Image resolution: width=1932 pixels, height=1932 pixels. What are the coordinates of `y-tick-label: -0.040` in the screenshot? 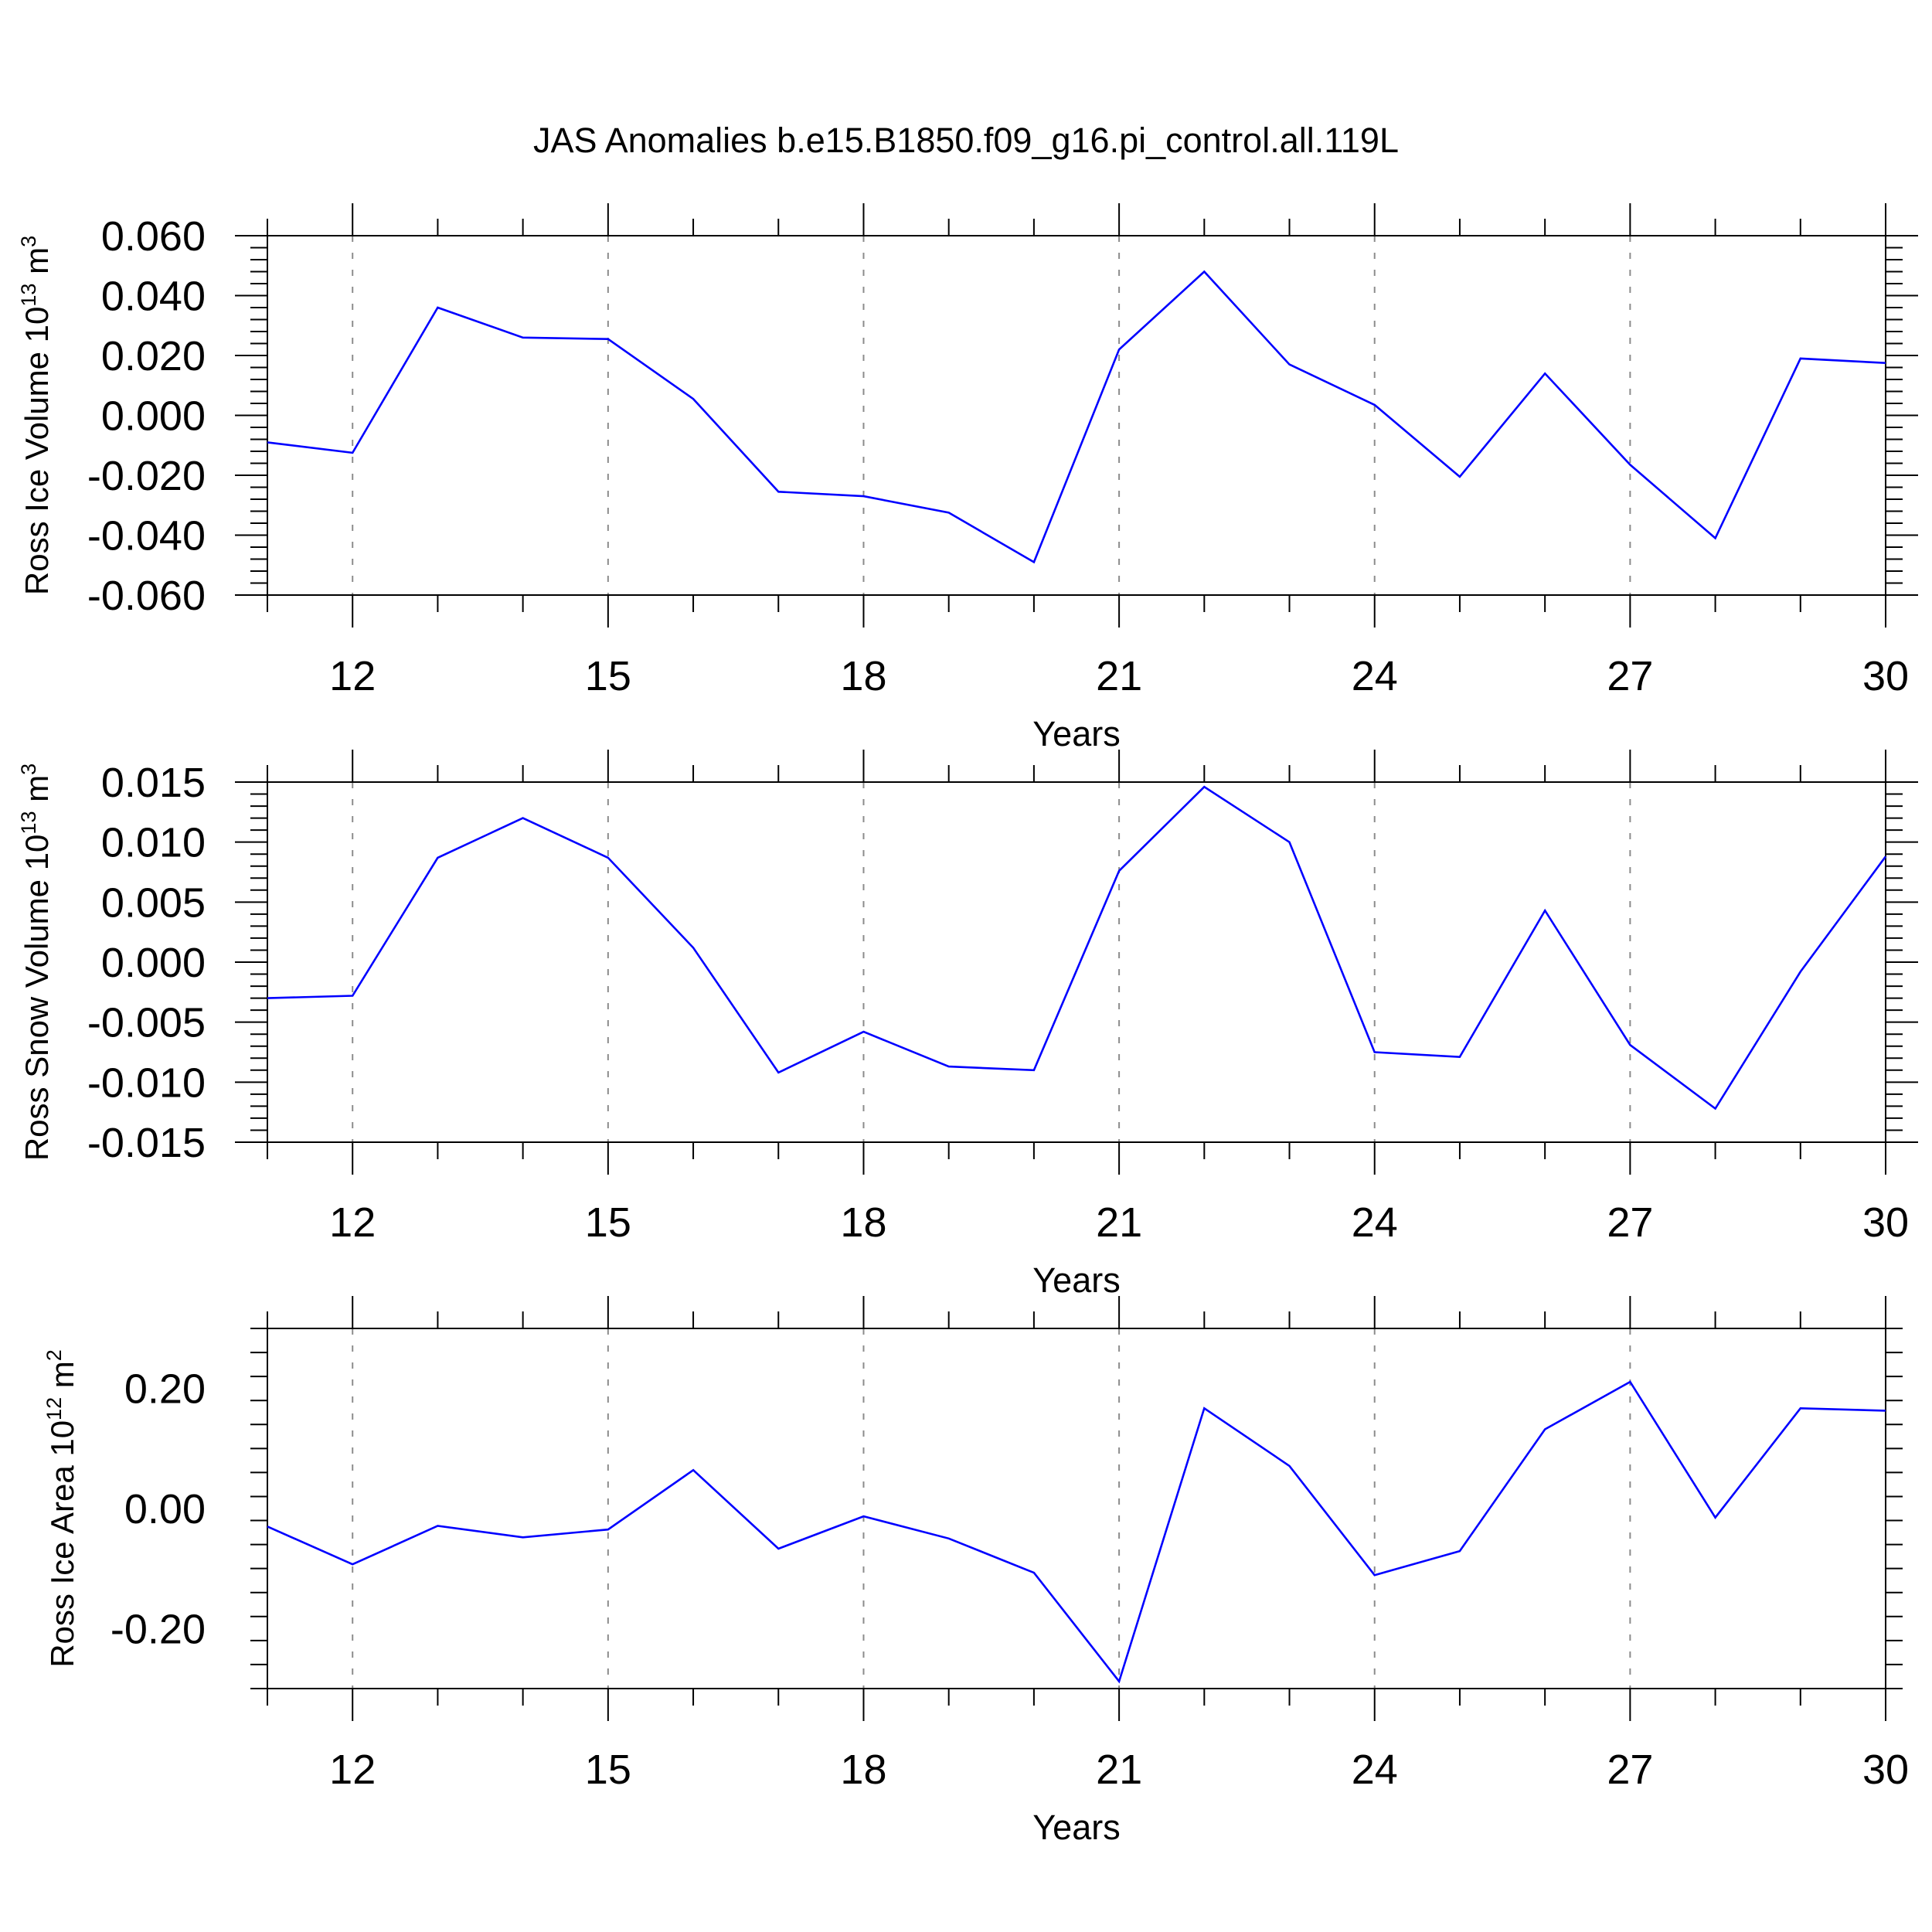 It's located at (146, 536).